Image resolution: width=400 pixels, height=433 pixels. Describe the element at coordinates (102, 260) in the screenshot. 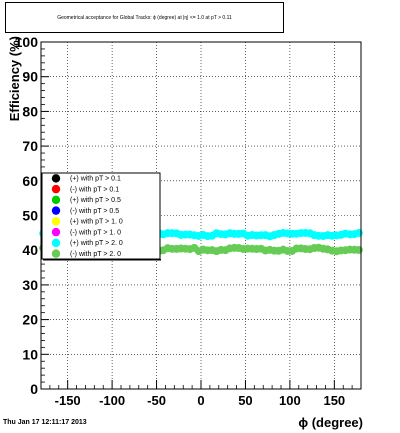

I see `legend-shadow` at that location.